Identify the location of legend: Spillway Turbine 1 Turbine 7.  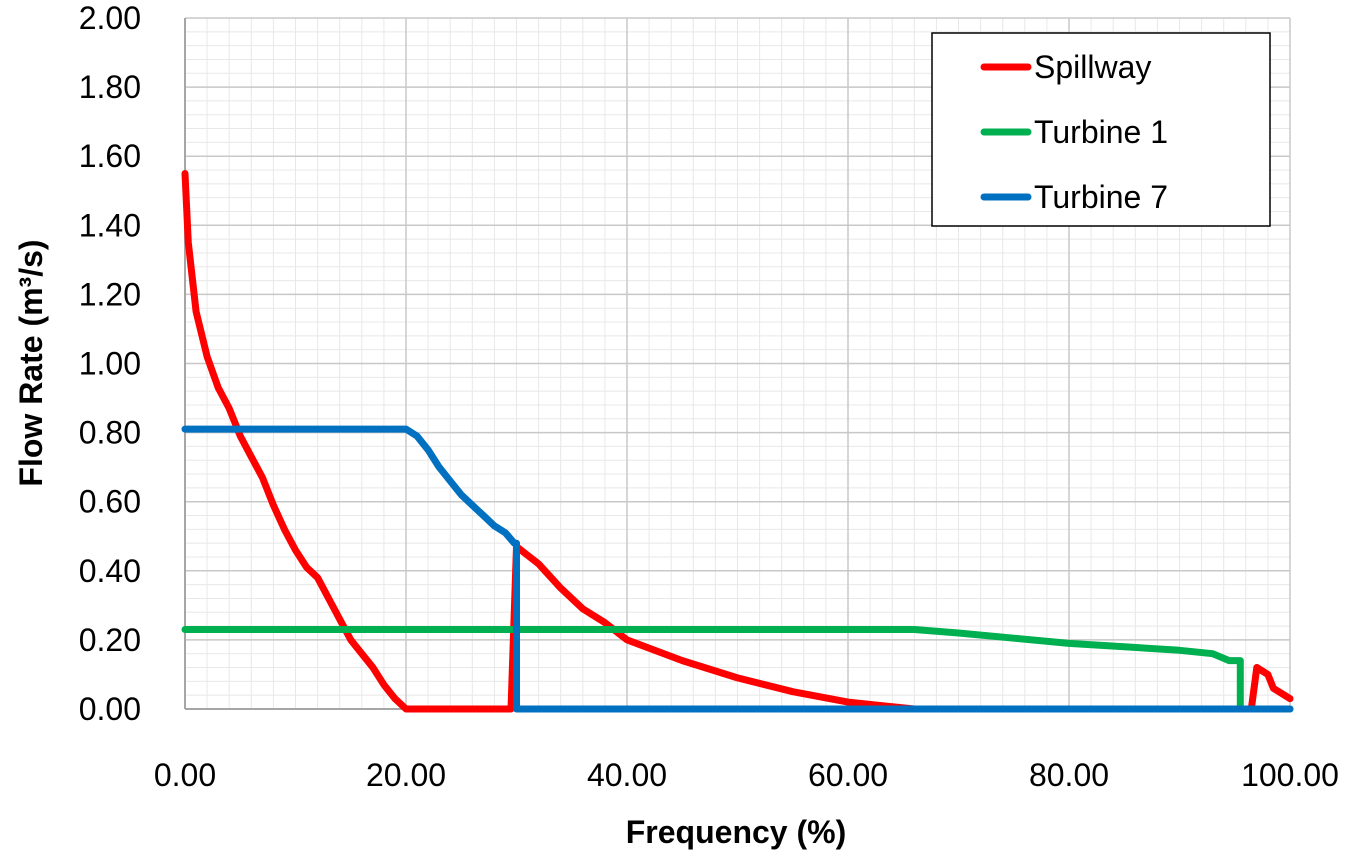
(1101, 129).